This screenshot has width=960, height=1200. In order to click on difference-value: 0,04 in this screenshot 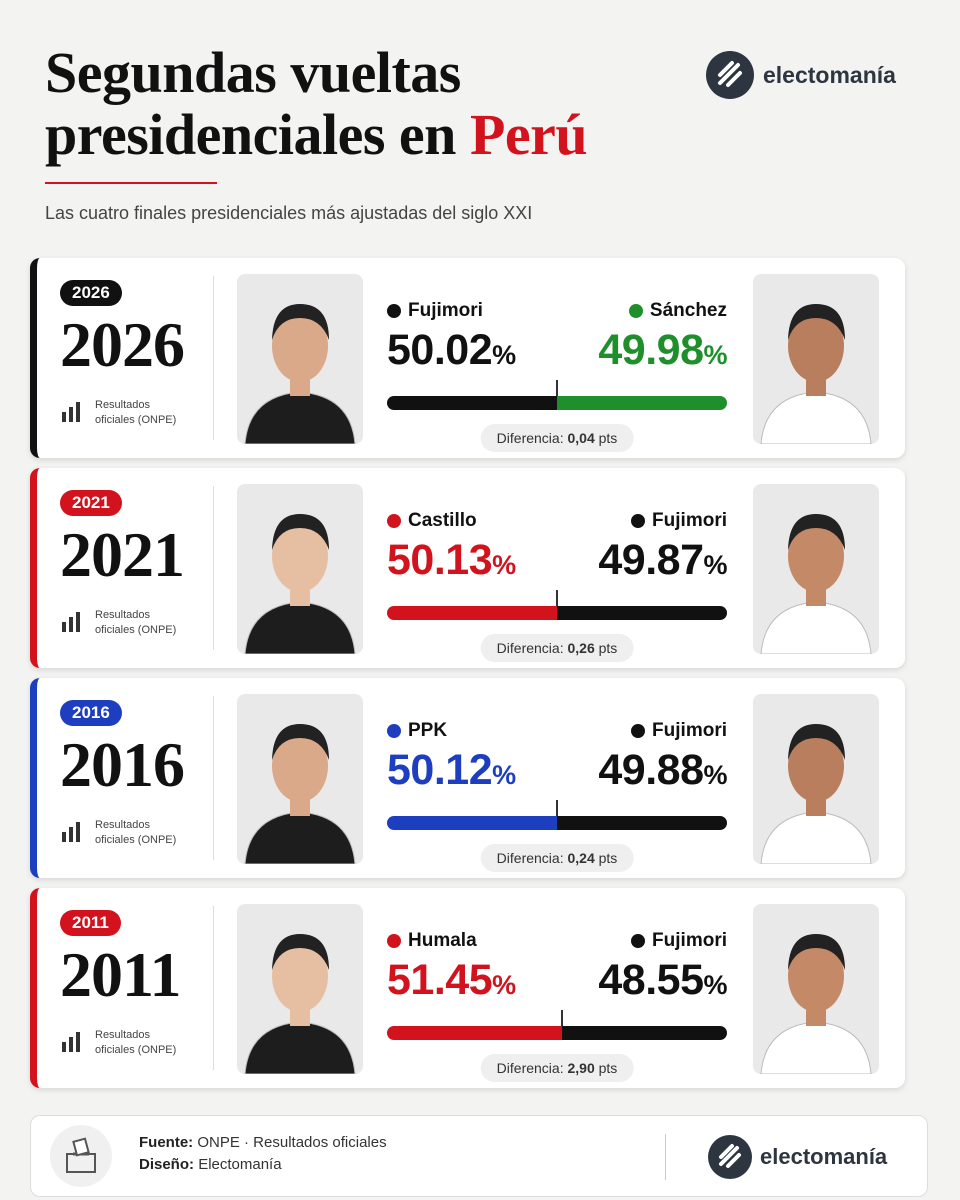, I will do `click(581, 438)`.